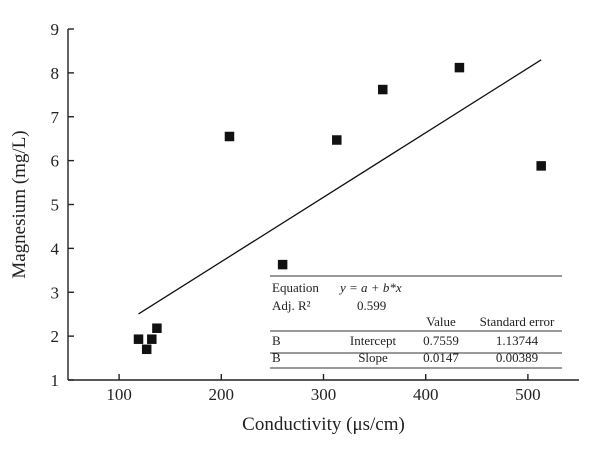 The height and width of the screenshot is (455, 600). I want to click on y-tick-label: 5, so click(55, 205).